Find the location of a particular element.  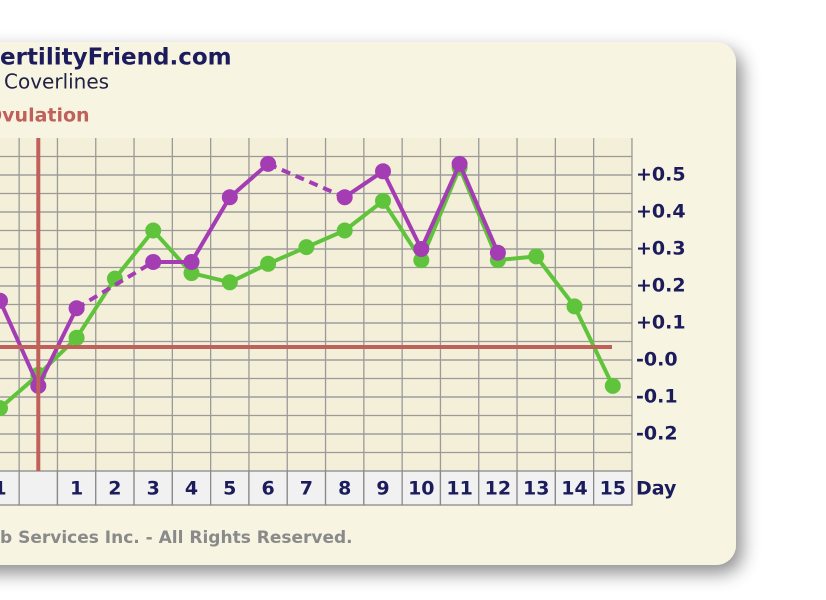

y-tick-label: +0.3 is located at coordinates (661, 249).